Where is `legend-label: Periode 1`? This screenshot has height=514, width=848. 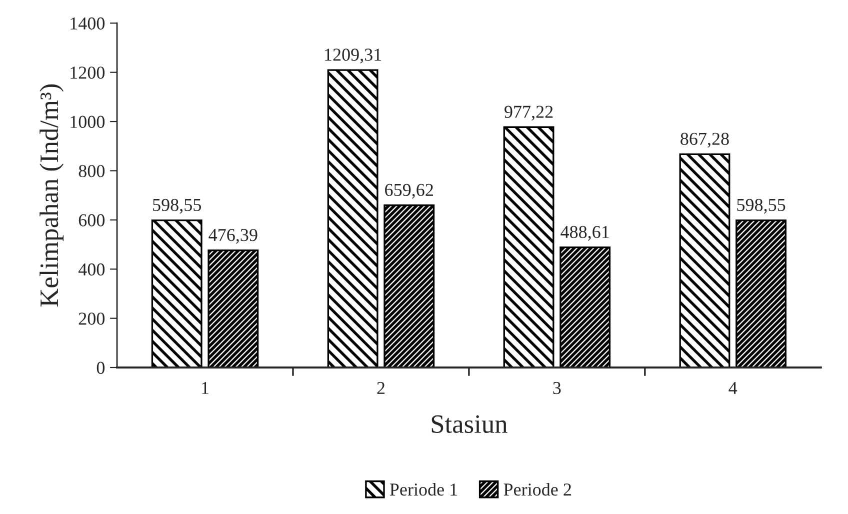 legend-label: Periode 1 is located at coordinates (424, 489).